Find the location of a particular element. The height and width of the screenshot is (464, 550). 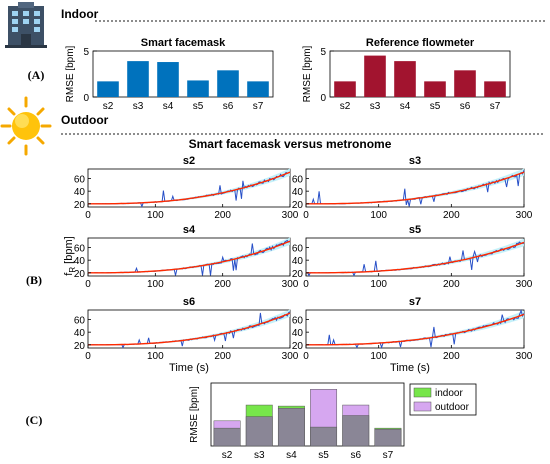

indoor-header: Indoor is located at coordinates (80, 14).